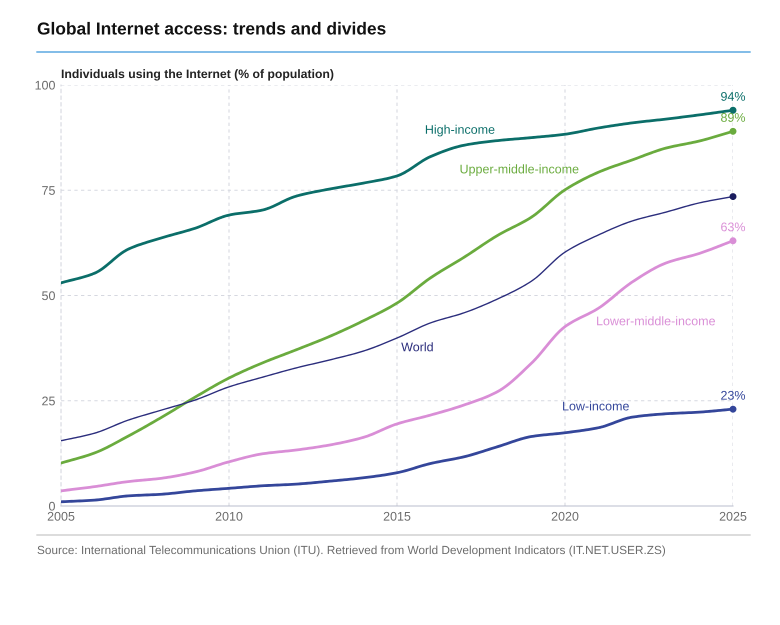 The image size is (780, 625). Describe the element at coordinates (212, 28) in the screenshot. I see `chart-title: Global Internet access: trends and divides` at that location.